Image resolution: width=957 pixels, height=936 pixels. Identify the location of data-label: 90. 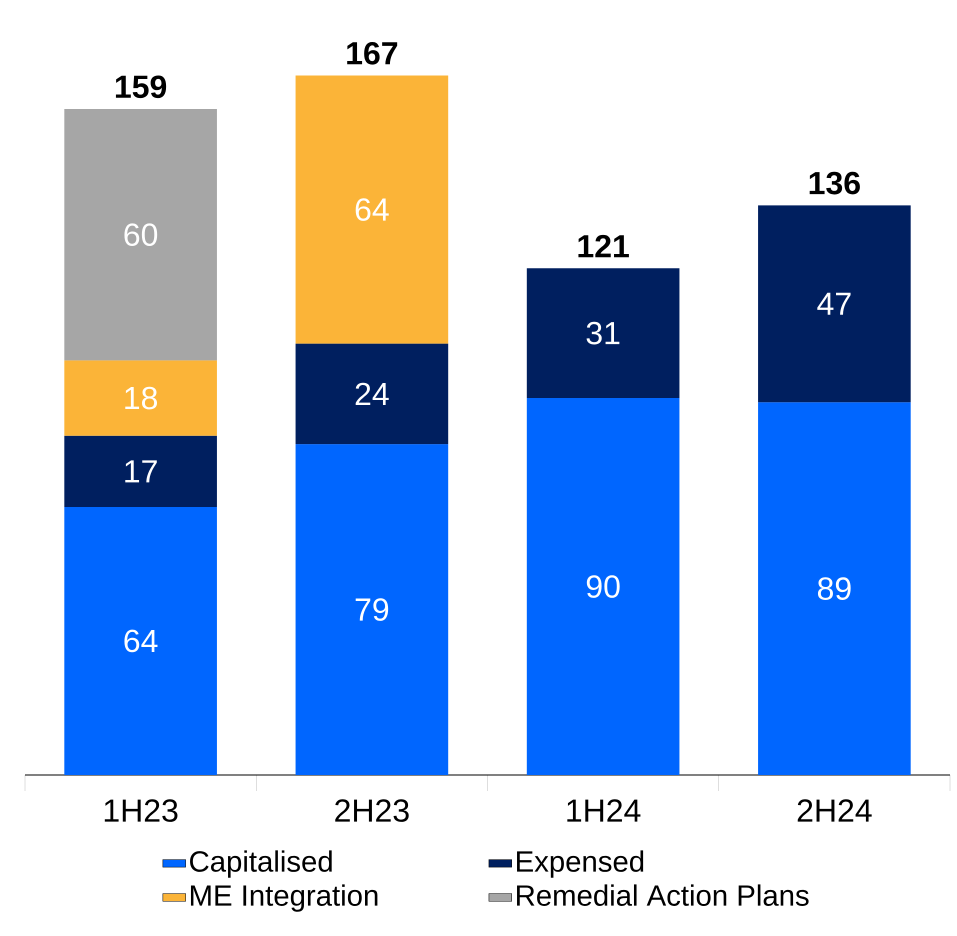
(603, 586).